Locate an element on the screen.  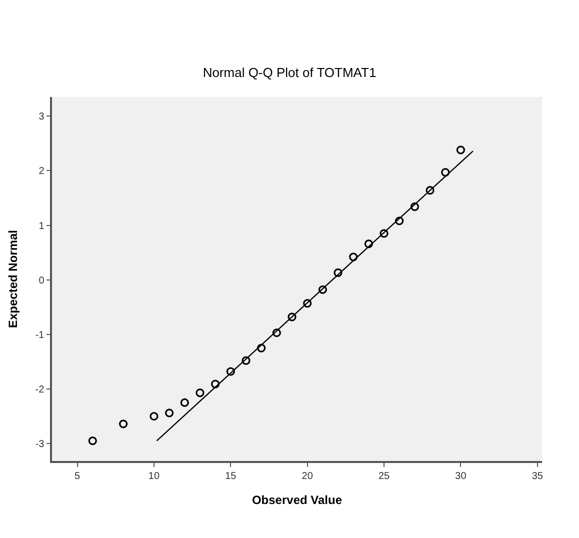
y-tick-label: 3 is located at coordinates (41, 117).